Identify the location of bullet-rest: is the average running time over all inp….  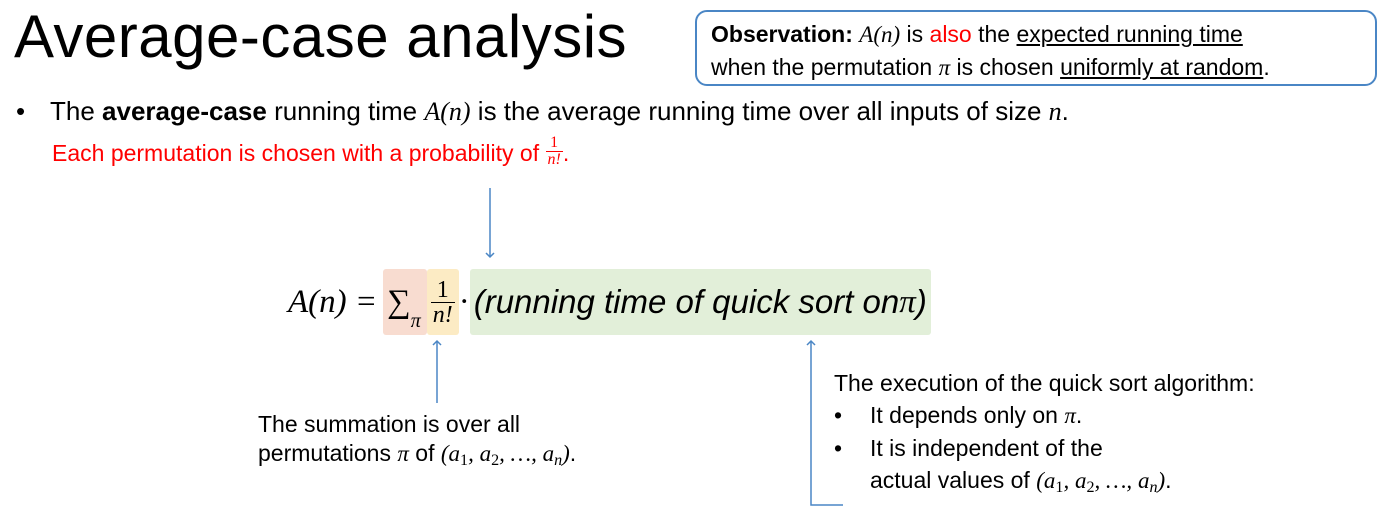
(759, 111).